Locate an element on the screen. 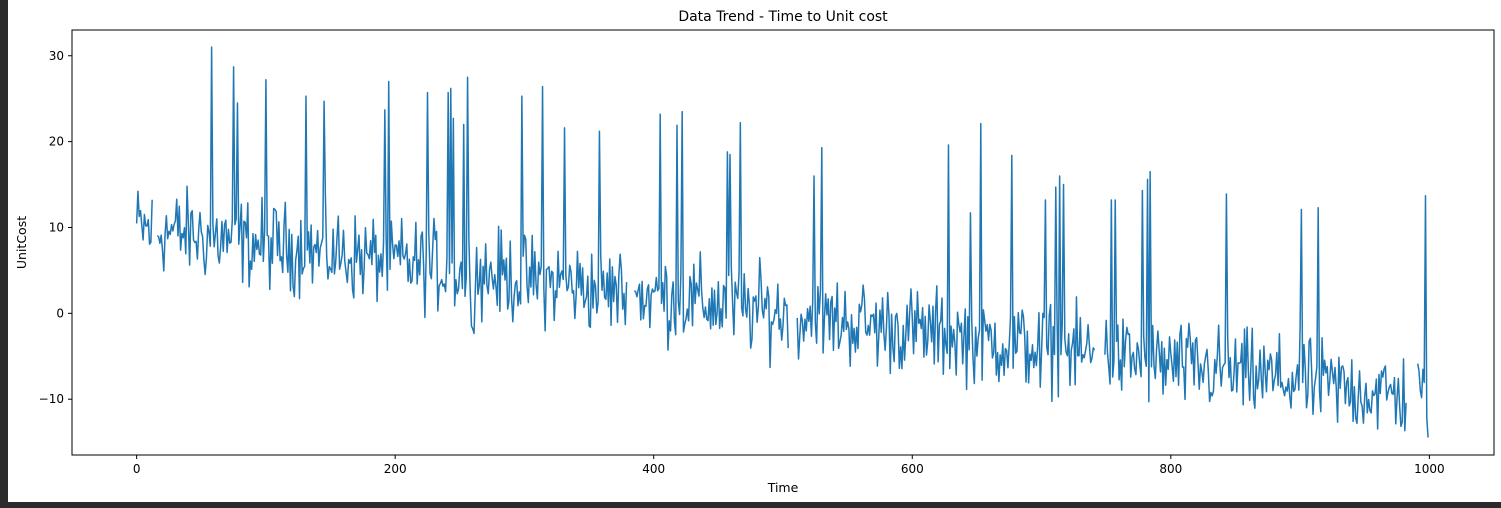 The width and height of the screenshot is (1501, 508). x-tick-label: 800 is located at coordinates (1170, 469).